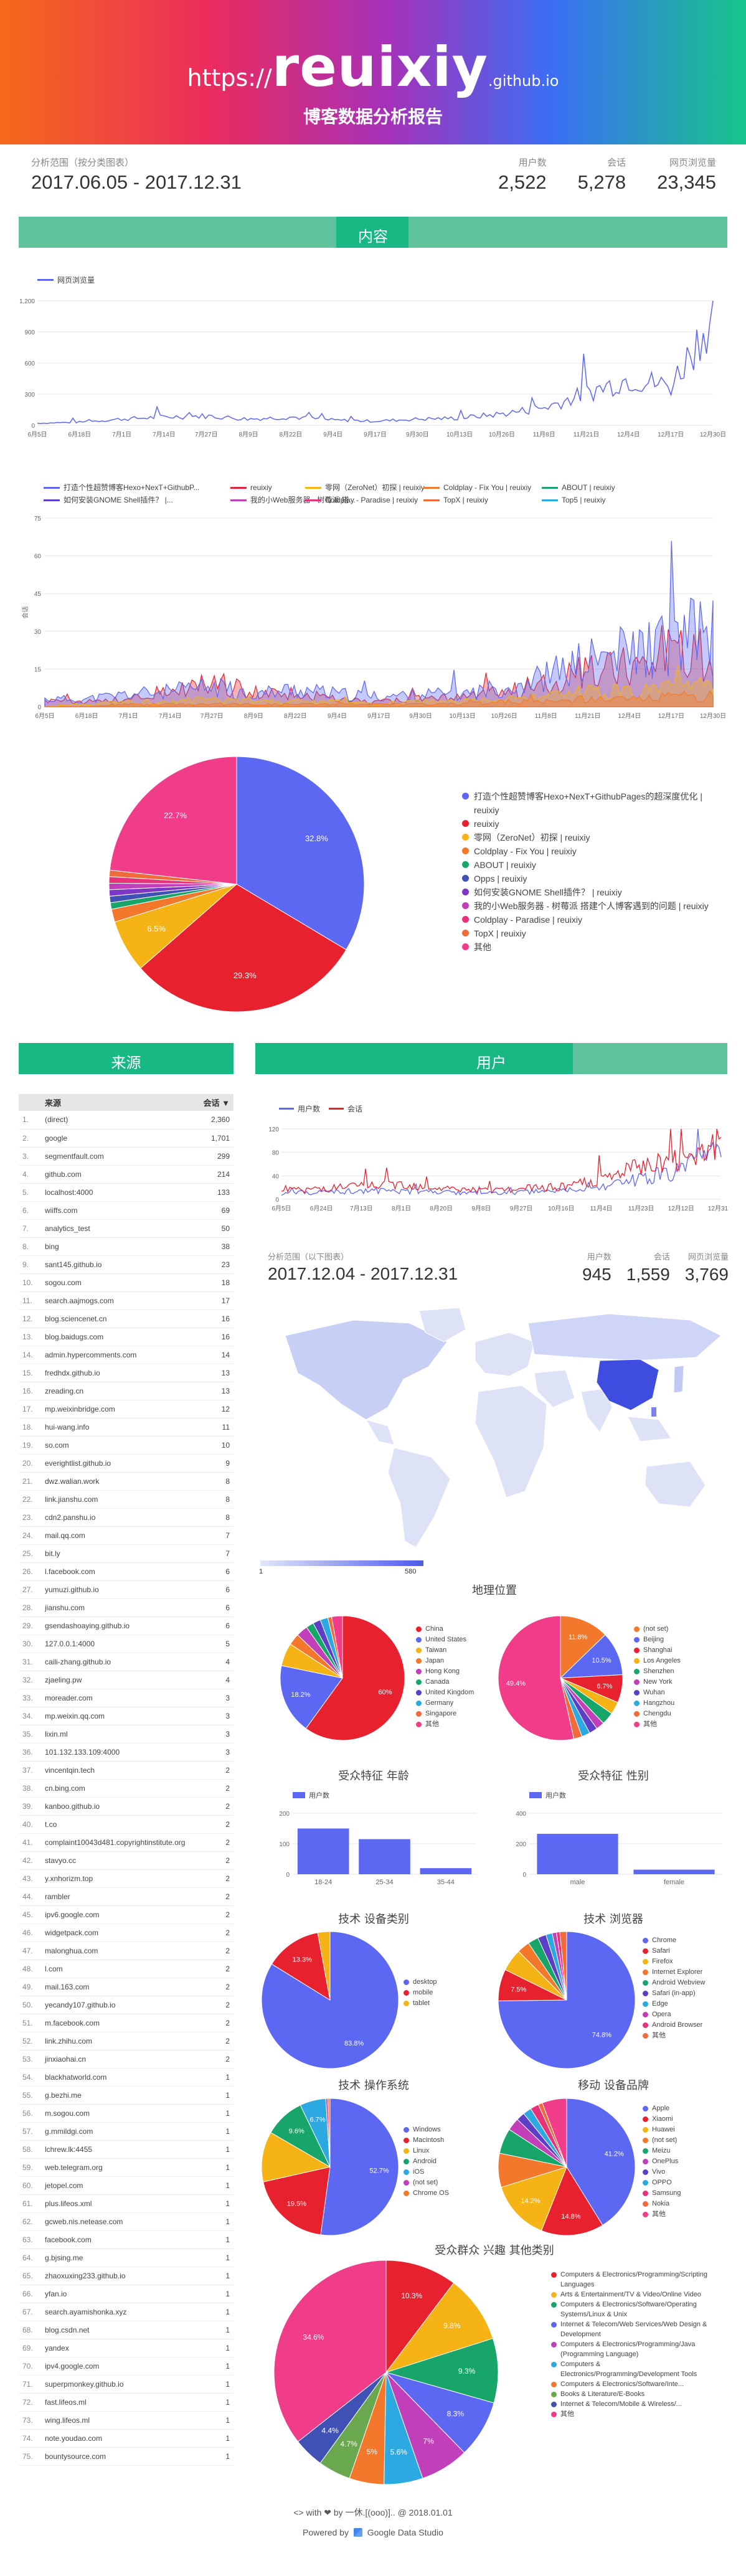 The height and width of the screenshot is (2576, 746). I want to click on source-name: m.sogou.com, so click(118, 2113).